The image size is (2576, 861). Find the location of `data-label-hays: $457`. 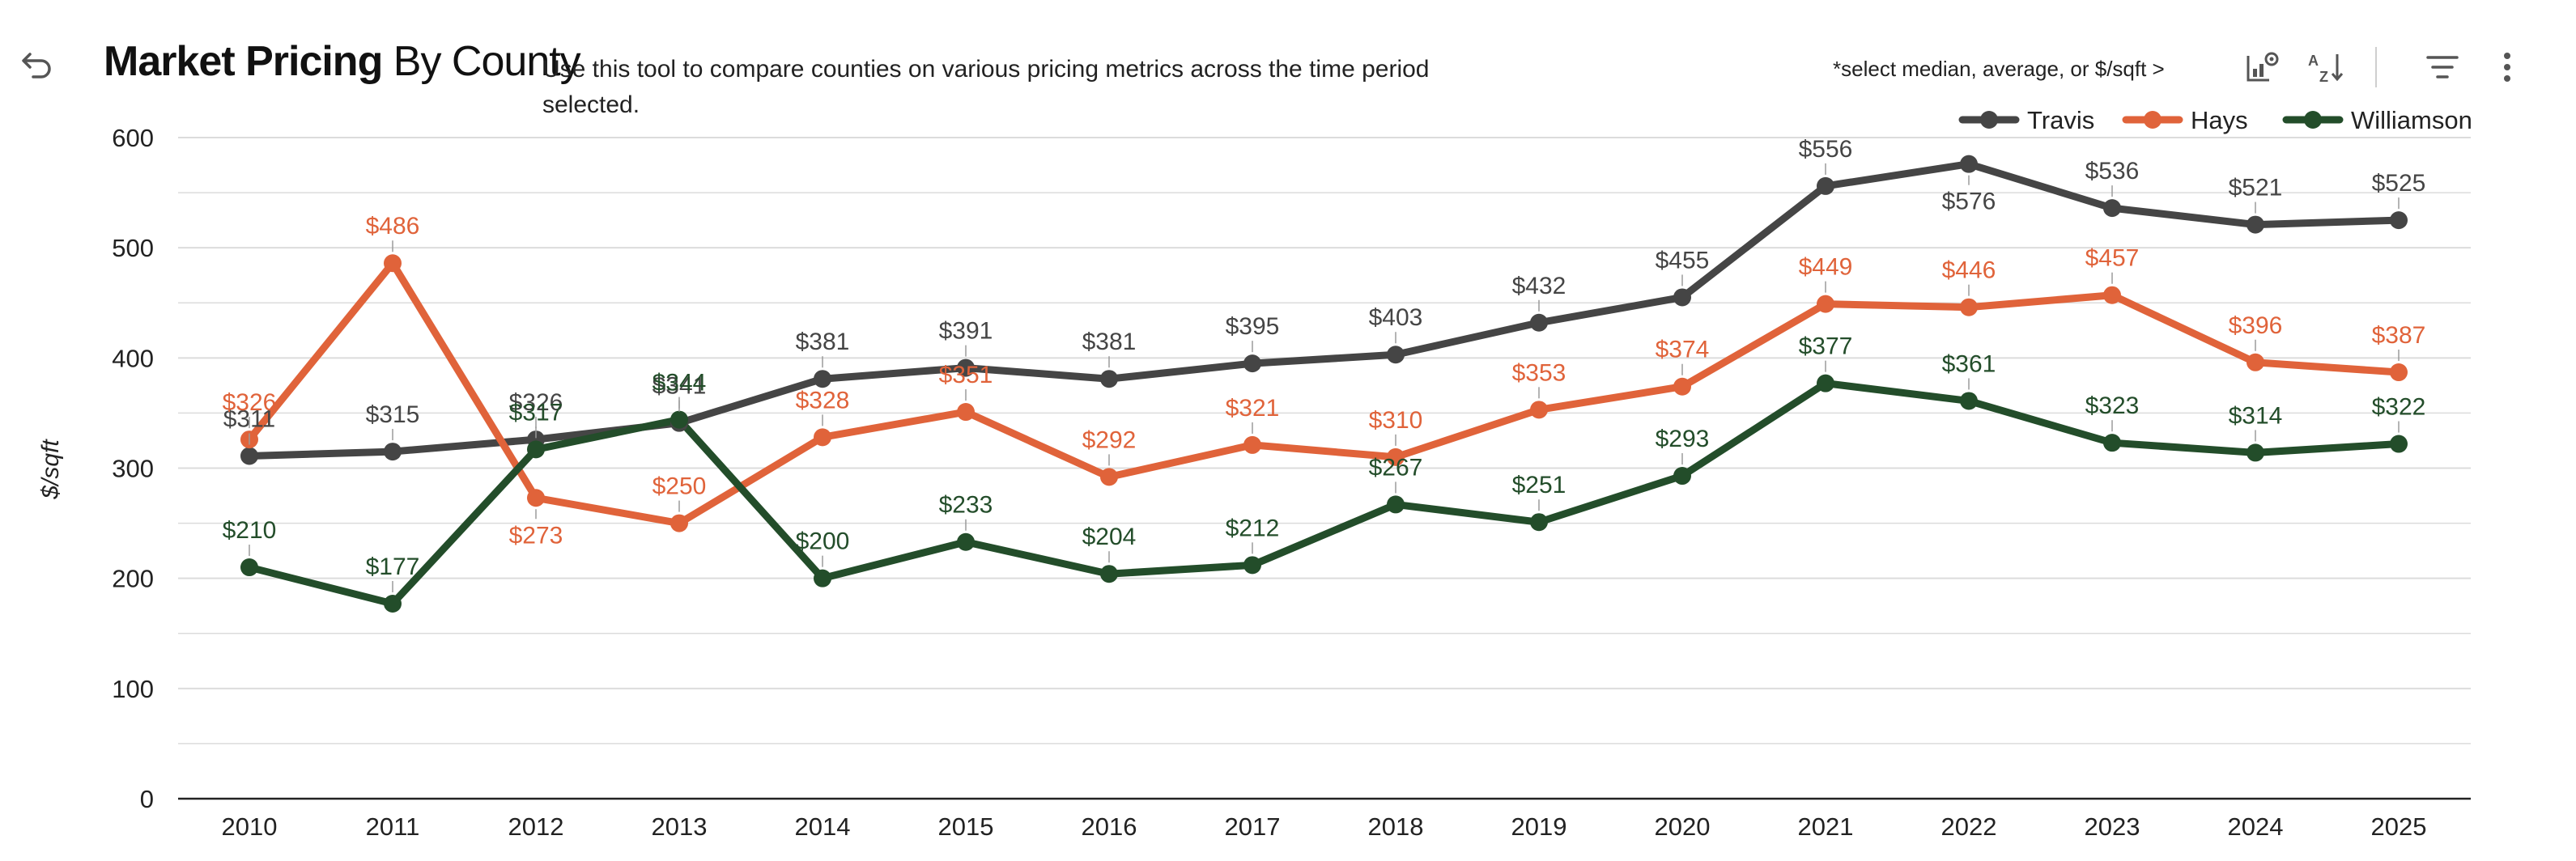

data-label-hays: $457 is located at coordinates (2112, 258).